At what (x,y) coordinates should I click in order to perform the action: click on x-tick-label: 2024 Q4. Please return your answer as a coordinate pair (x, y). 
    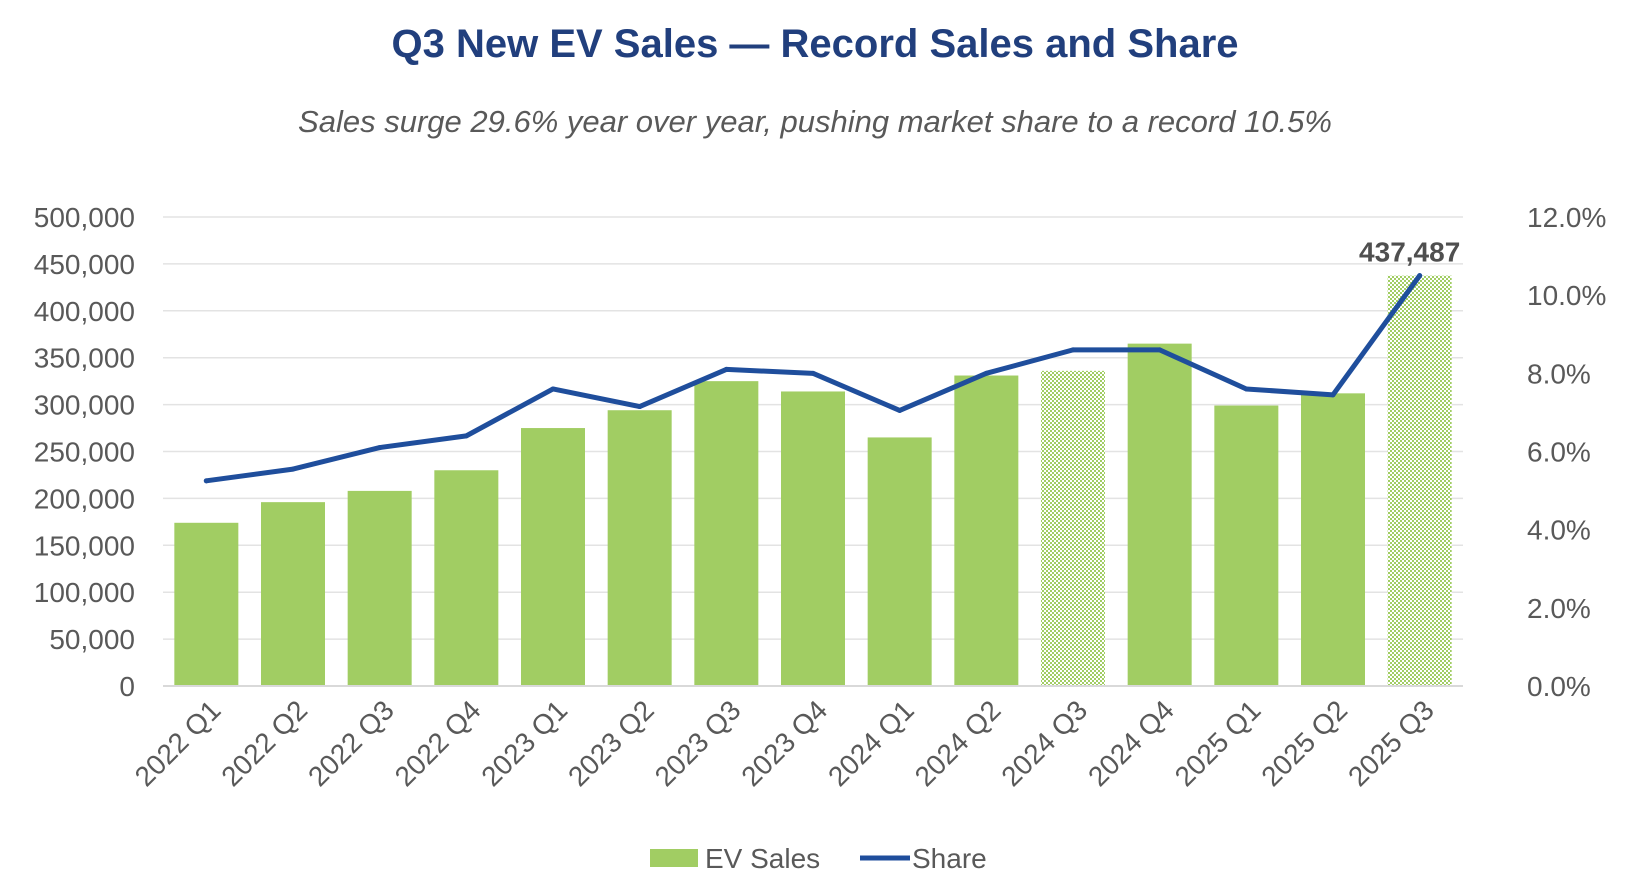
    Looking at the image, I should click on (1131, 743).